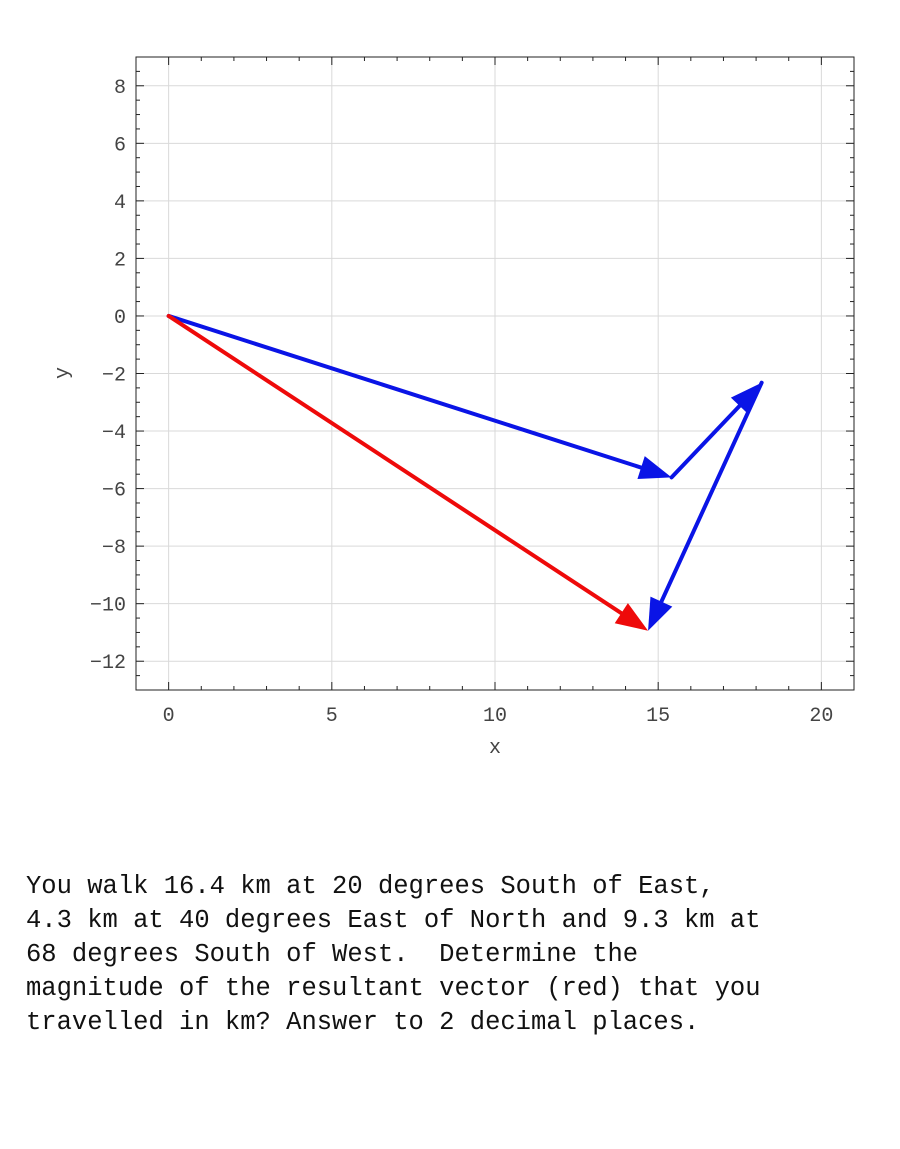 The width and height of the screenshot is (900, 1149). What do you see at coordinates (120, 88) in the screenshot?
I see `y-tick-label: 8` at bounding box center [120, 88].